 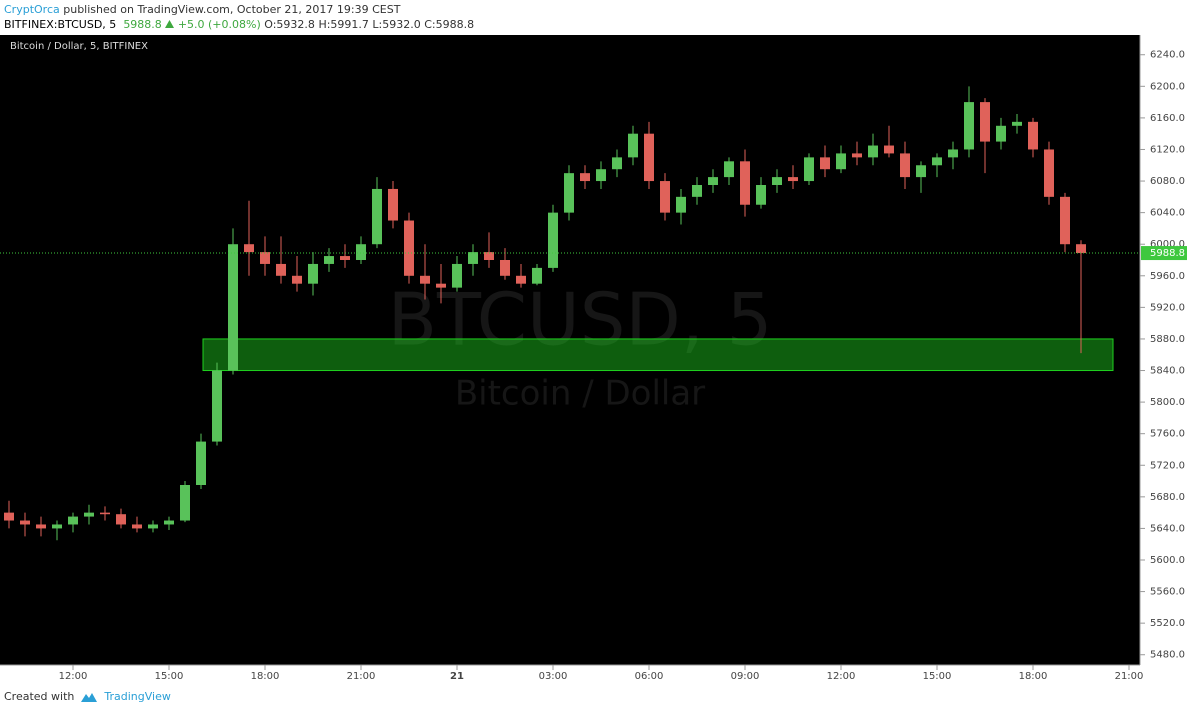 What do you see at coordinates (1167, 149) in the screenshot?
I see `y-tick-label: 6120.0` at bounding box center [1167, 149].